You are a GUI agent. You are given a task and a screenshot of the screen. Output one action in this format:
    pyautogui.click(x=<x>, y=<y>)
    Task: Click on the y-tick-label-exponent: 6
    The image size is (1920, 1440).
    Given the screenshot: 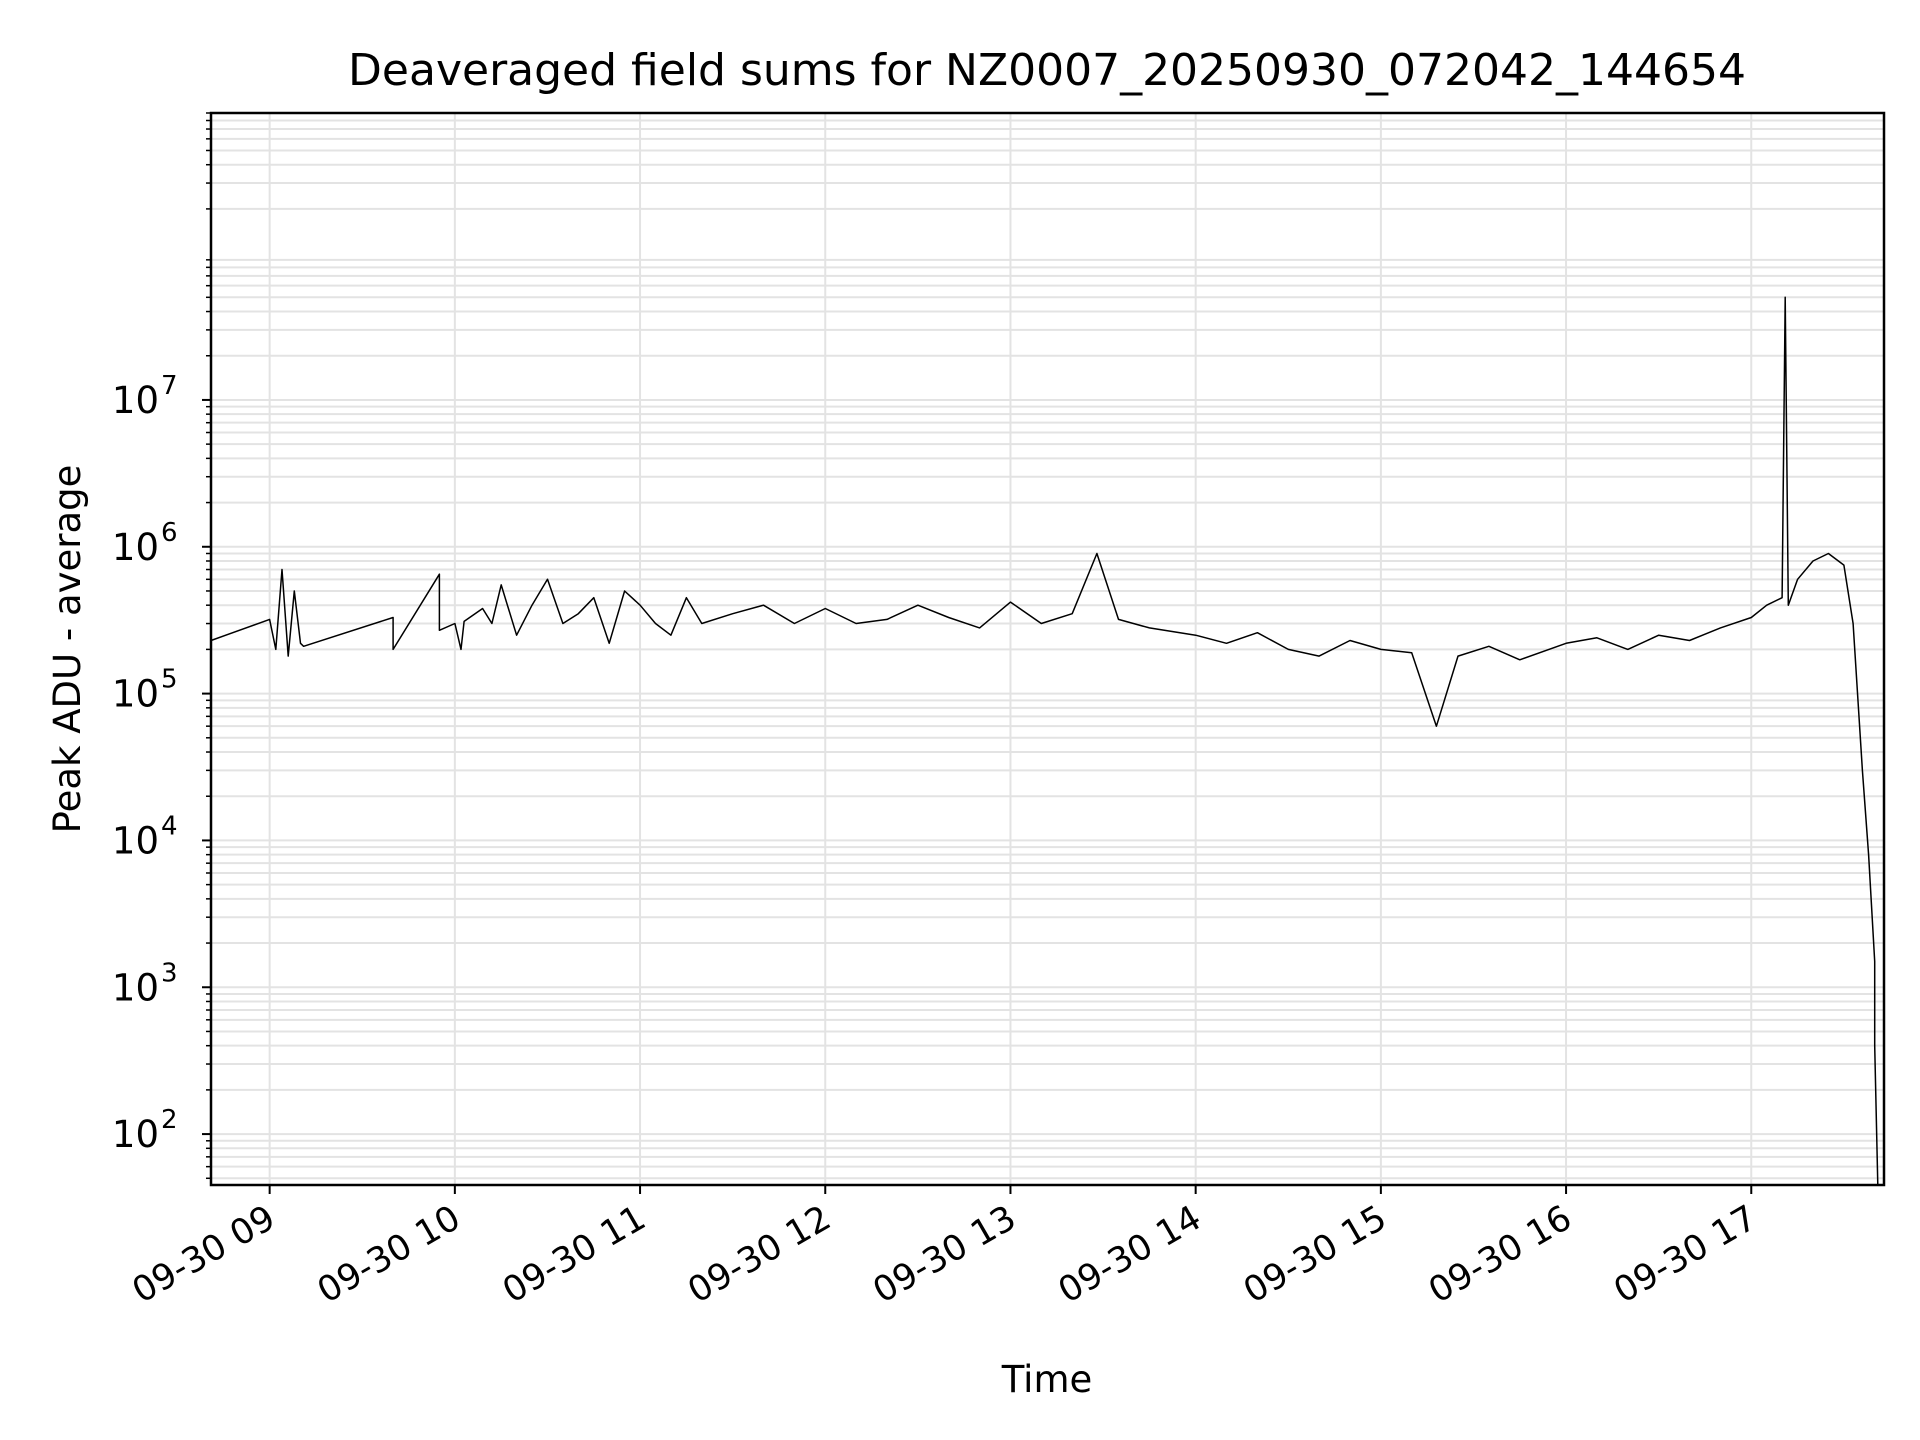 What is the action you would take?
    pyautogui.click(x=169, y=533)
    